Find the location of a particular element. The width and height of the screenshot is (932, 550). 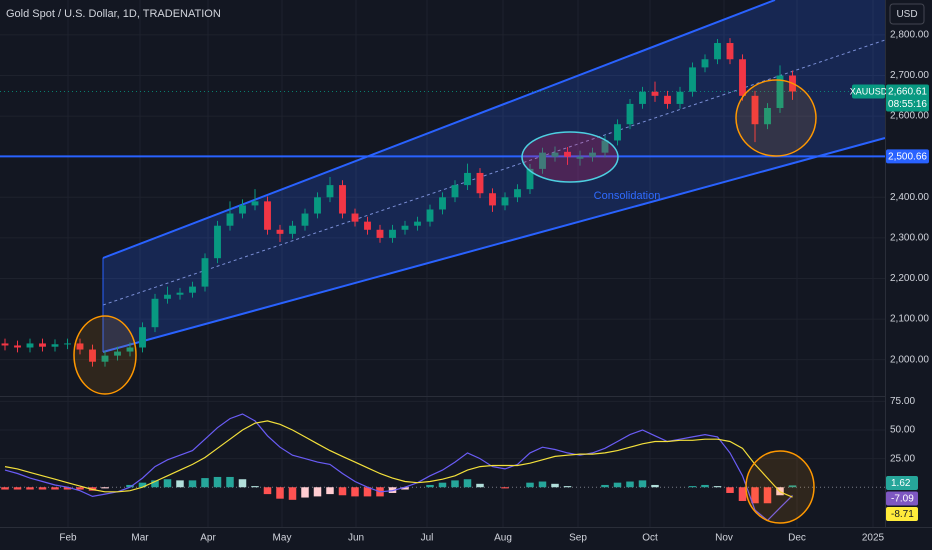

x-tick-label: 2025 is located at coordinates (873, 538).